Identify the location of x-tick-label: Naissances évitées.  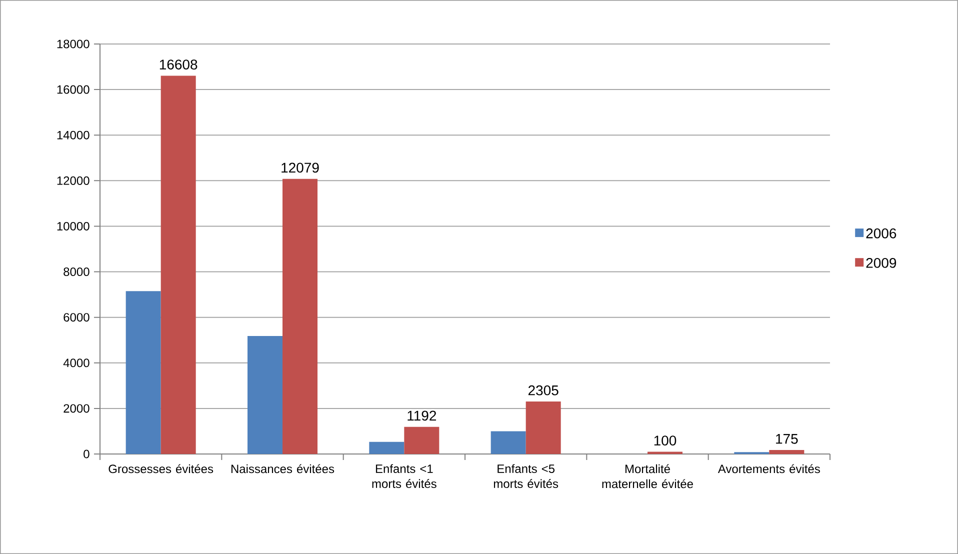
(282, 469).